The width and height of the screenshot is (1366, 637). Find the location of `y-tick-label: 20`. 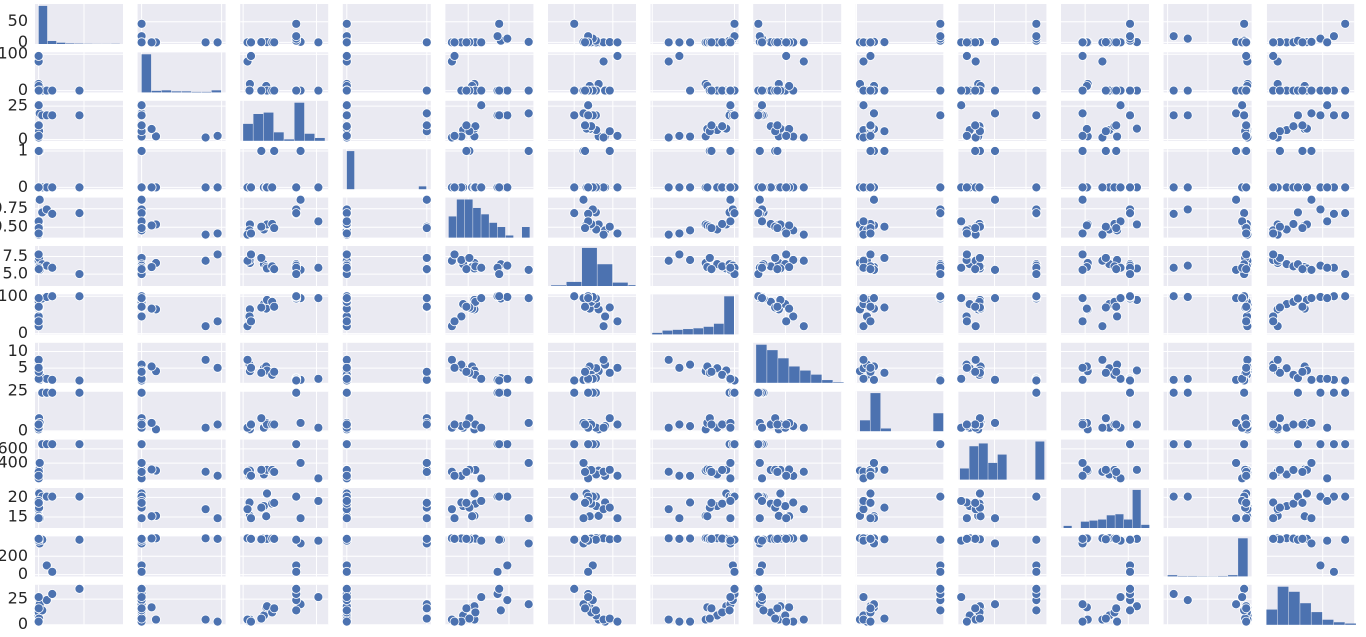

y-tick-label: 20 is located at coordinates (18, 496).